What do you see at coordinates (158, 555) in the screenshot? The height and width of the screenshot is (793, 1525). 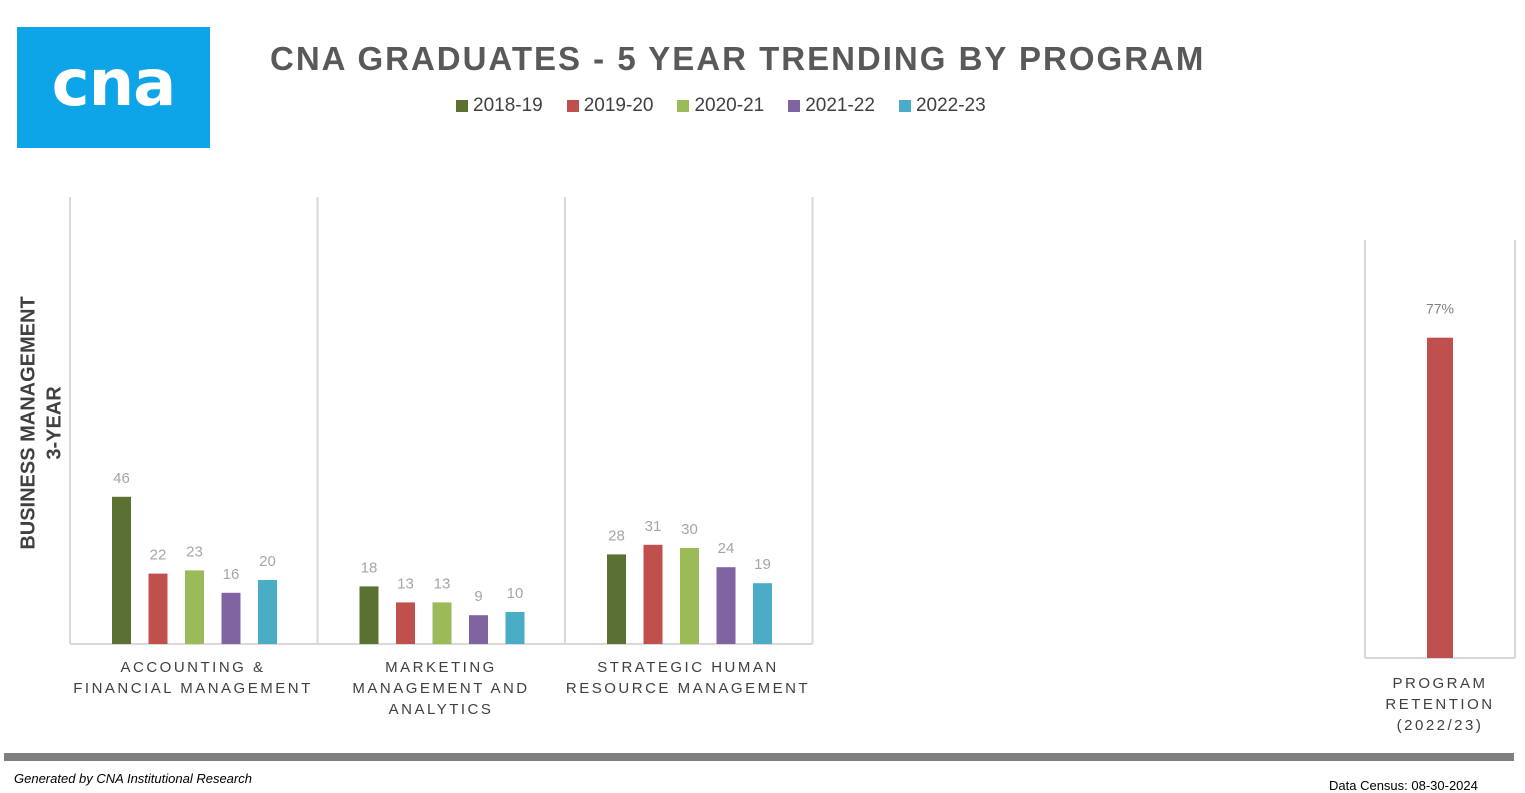 I see `data-label: 22` at bounding box center [158, 555].